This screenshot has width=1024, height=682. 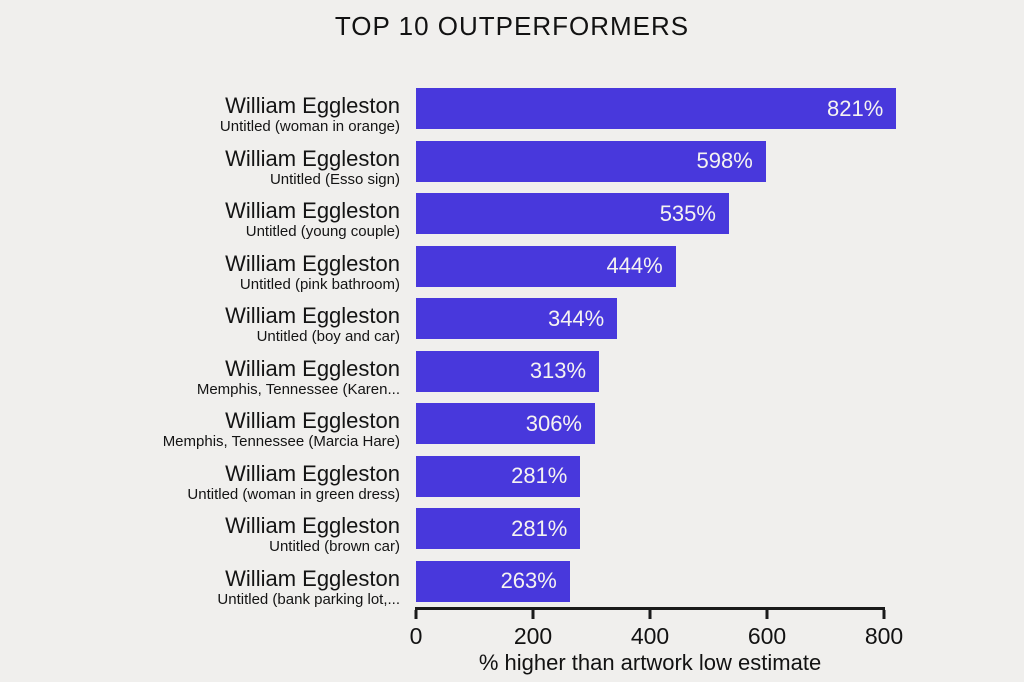 I want to click on row-artwork-label: Untitled (brown car), so click(x=334, y=547).